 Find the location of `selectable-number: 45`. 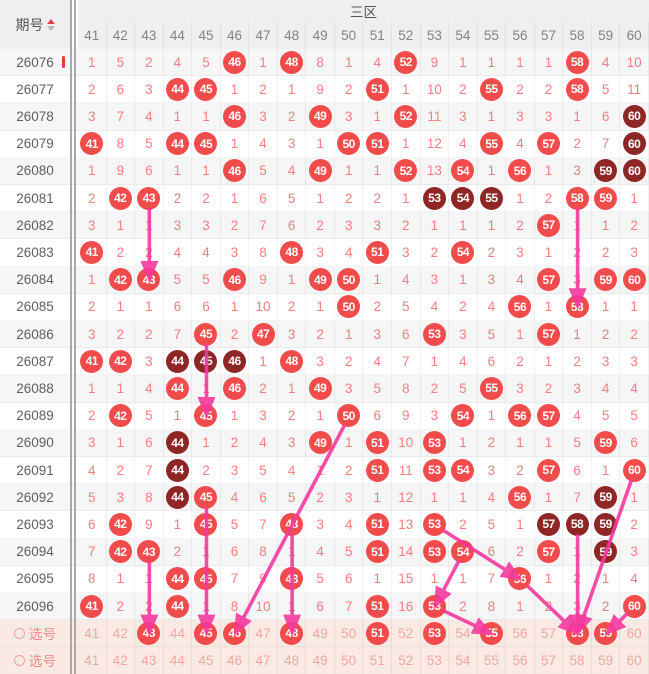

selectable-number: 45 is located at coordinates (206, 660).